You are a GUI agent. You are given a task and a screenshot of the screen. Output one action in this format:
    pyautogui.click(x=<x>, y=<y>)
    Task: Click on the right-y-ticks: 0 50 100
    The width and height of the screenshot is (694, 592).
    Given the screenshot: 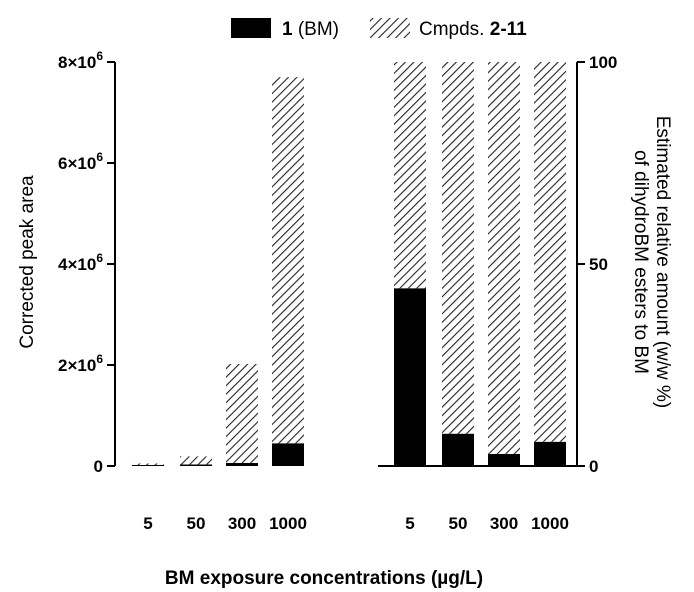 What is the action you would take?
    pyautogui.click(x=597, y=264)
    